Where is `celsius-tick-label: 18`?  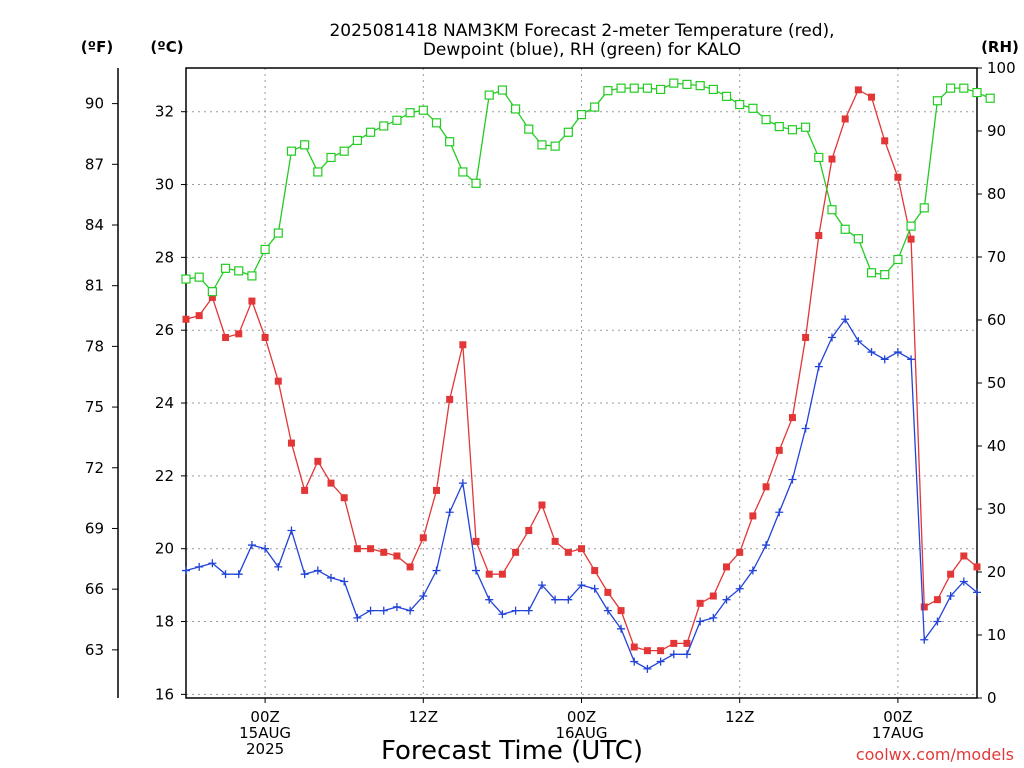 celsius-tick-label: 18 is located at coordinates (164, 622).